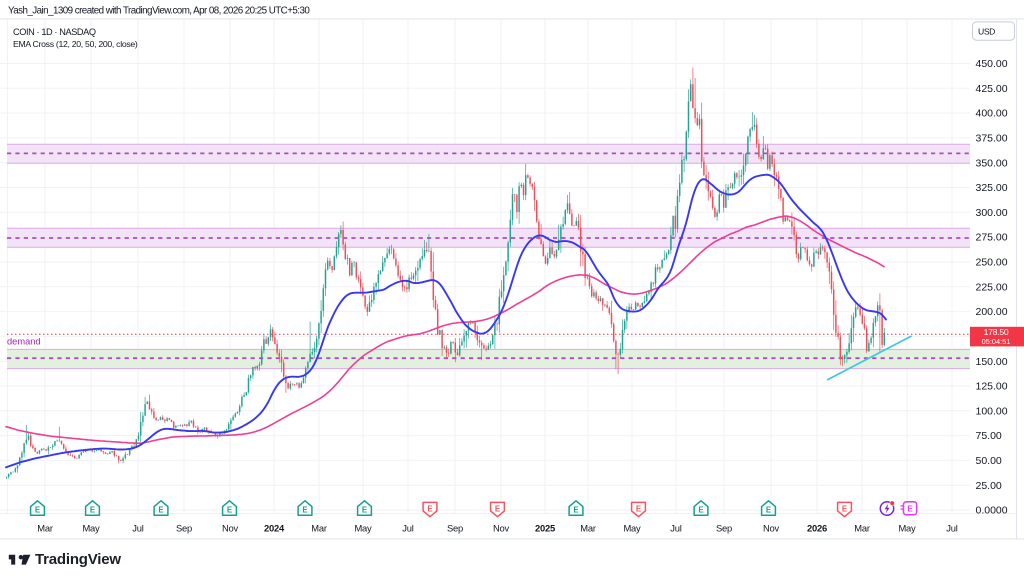  Describe the element at coordinates (992, 163) in the screenshot. I see `svg-text: 350.00` at that location.